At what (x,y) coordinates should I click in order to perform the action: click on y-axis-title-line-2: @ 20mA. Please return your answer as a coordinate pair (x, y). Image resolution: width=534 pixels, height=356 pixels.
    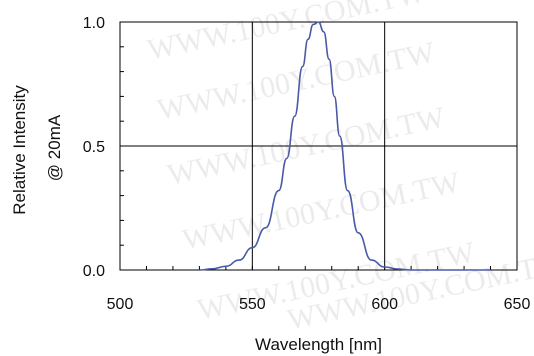
    Looking at the image, I should click on (54, 147).